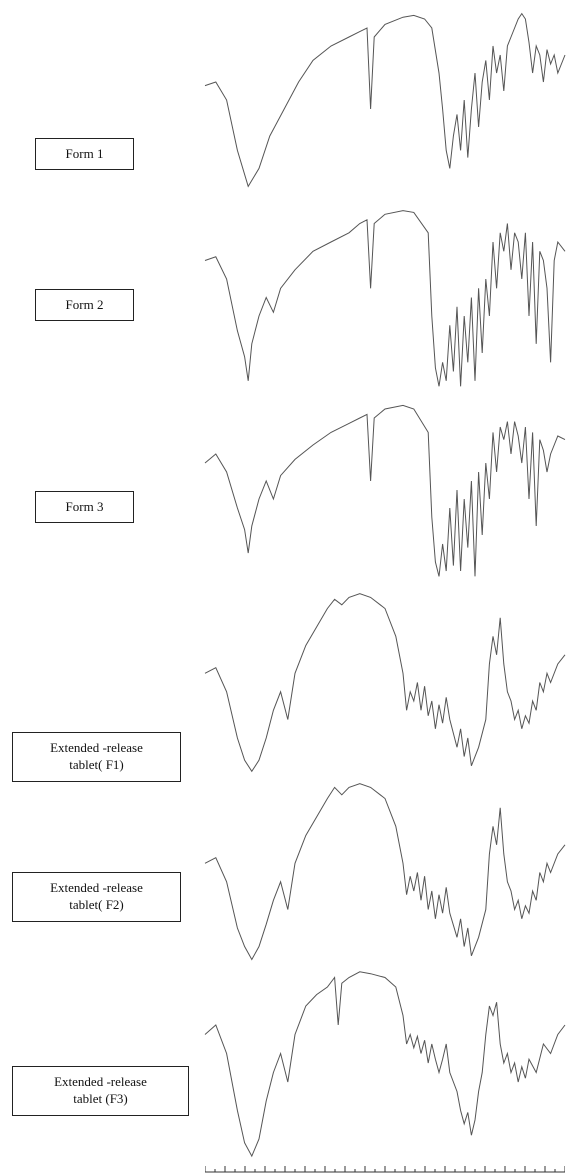 The image size is (569, 1176). I want to click on series-label-text: Form 2, so click(84, 304).